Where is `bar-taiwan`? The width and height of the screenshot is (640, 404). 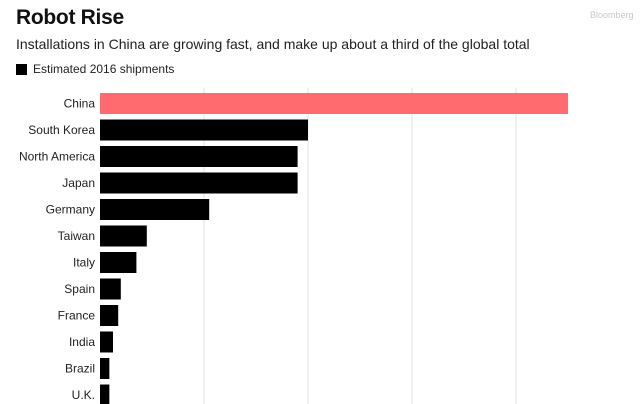
bar-taiwan is located at coordinates (123, 236).